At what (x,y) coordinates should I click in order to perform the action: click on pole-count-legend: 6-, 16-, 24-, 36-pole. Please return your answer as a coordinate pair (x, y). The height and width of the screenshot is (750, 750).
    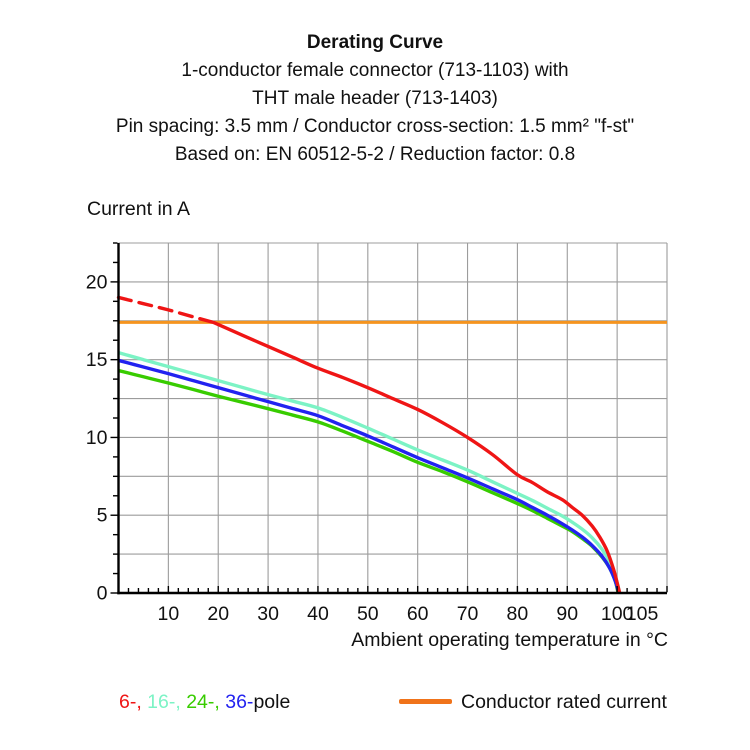
    Looking at the image, I should click on (204, 702).